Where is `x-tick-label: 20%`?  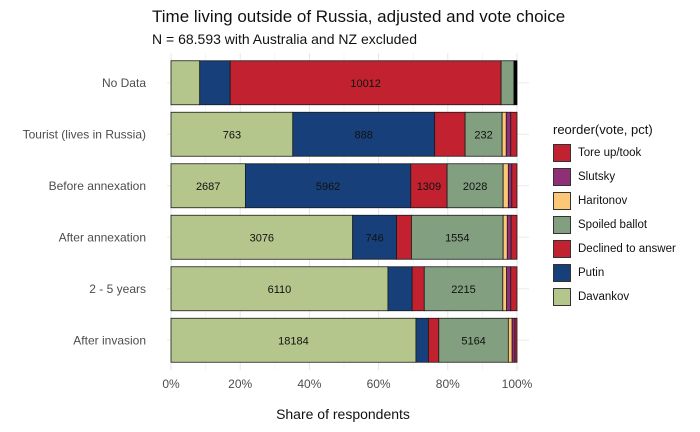 x-tick-label: 20% is located at coordinates (240, 384).